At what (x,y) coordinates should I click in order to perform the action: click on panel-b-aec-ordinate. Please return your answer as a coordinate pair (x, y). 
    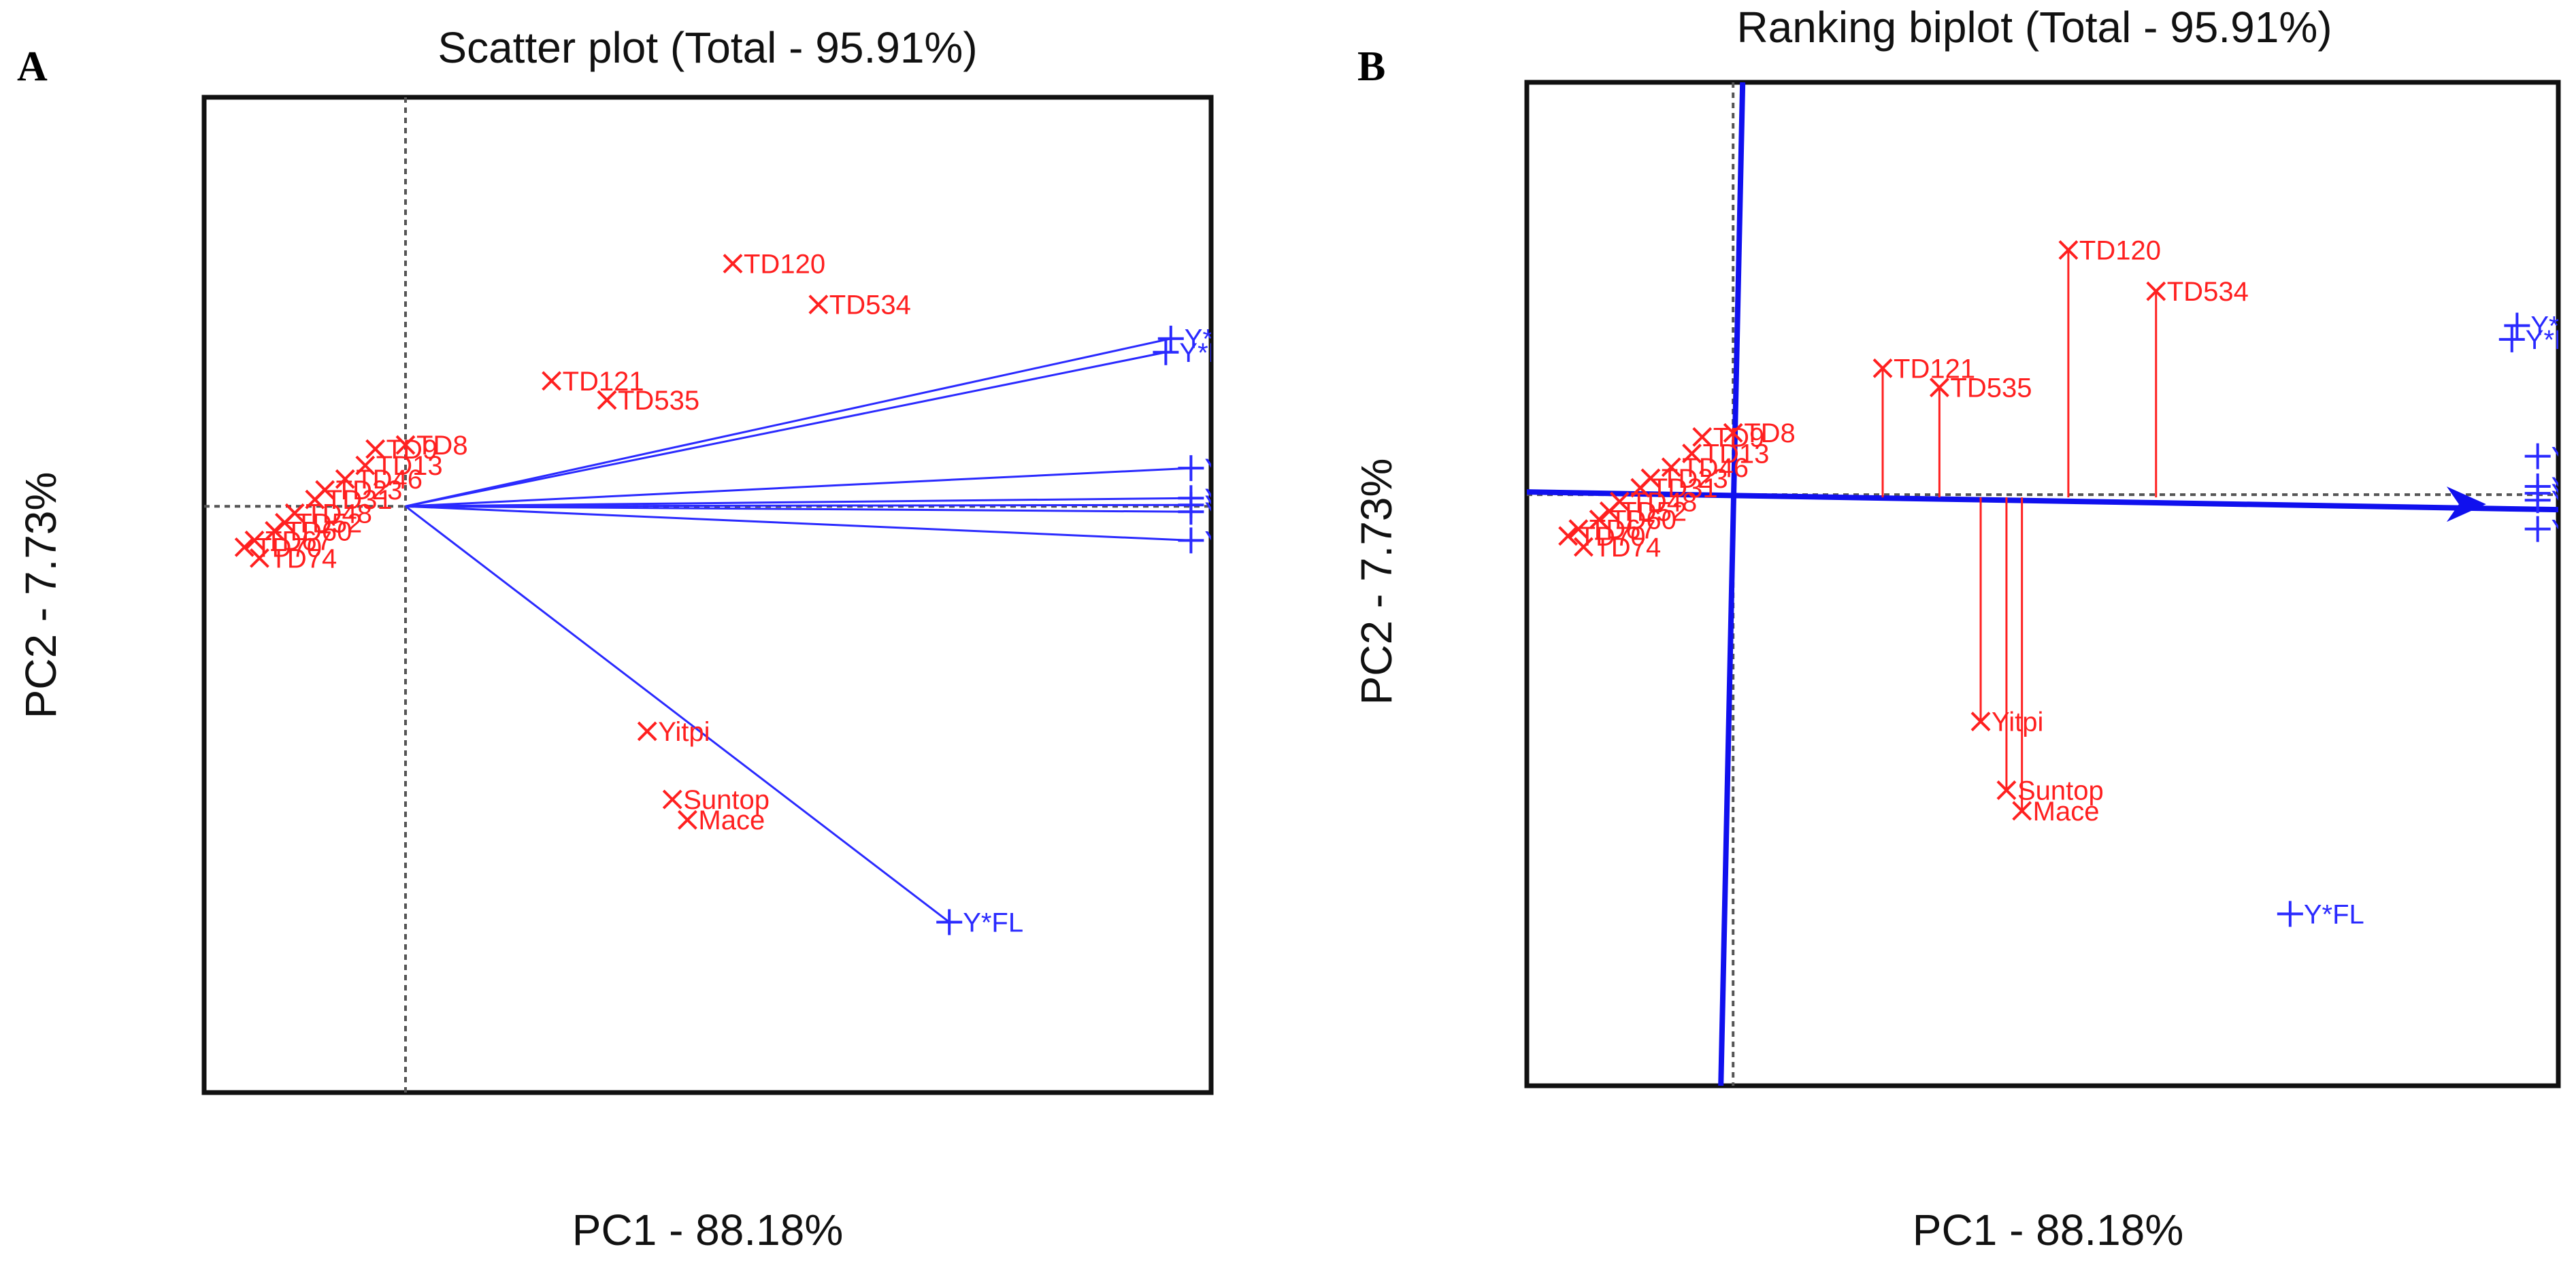
    Looking at the image, I should click on (1732, 584).